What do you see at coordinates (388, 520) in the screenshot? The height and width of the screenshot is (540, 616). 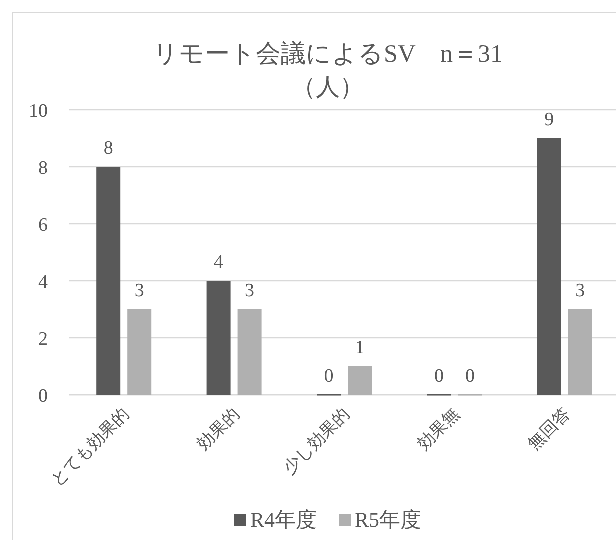 I see `legend-label: R5年度` at bounding box center [388, 520].